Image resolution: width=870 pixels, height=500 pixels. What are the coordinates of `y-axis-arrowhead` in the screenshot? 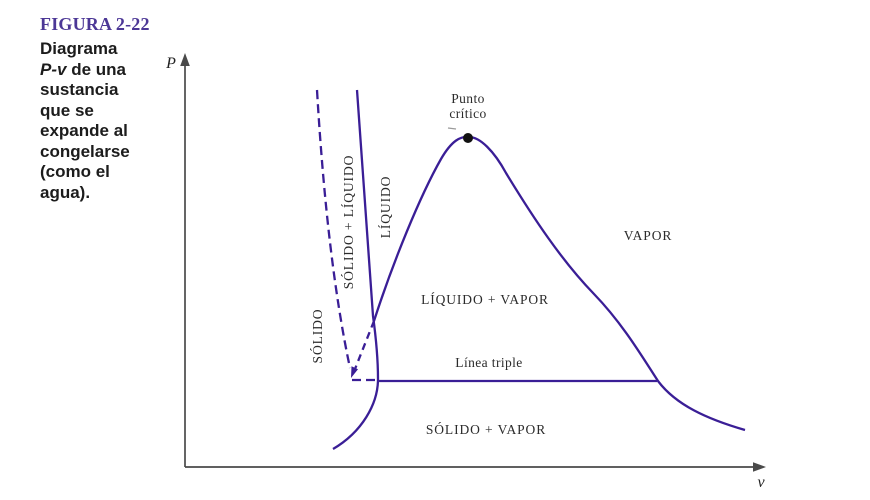 It's located at (185, 59).